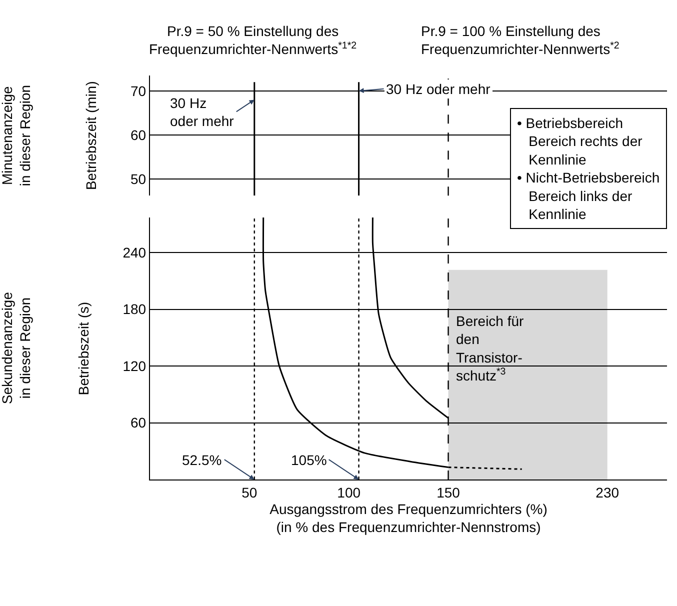 The width and height of the screenshot is (677, 606). What do you see at coordinates (253, 40) in the screenshot?
I see `chart-title: Pr.9 = 50 % Einstellung des Frequenzumrichter-Nennwerts$^{*1*2}$` at bounding box center [253, 40].